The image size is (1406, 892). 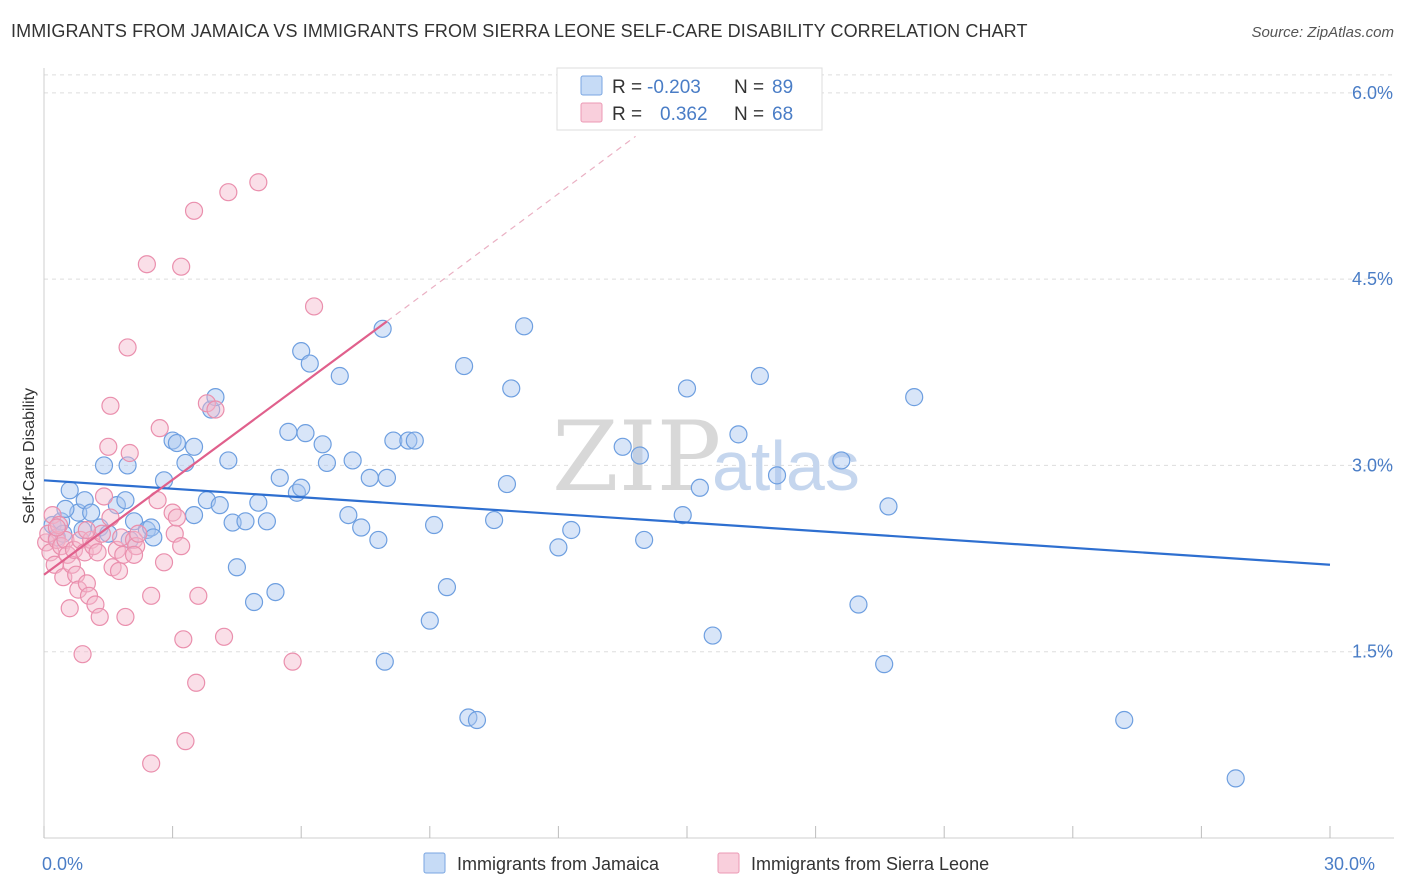 I want to click on y-tick-label: 1.5%, so click(x=1372, y=652).